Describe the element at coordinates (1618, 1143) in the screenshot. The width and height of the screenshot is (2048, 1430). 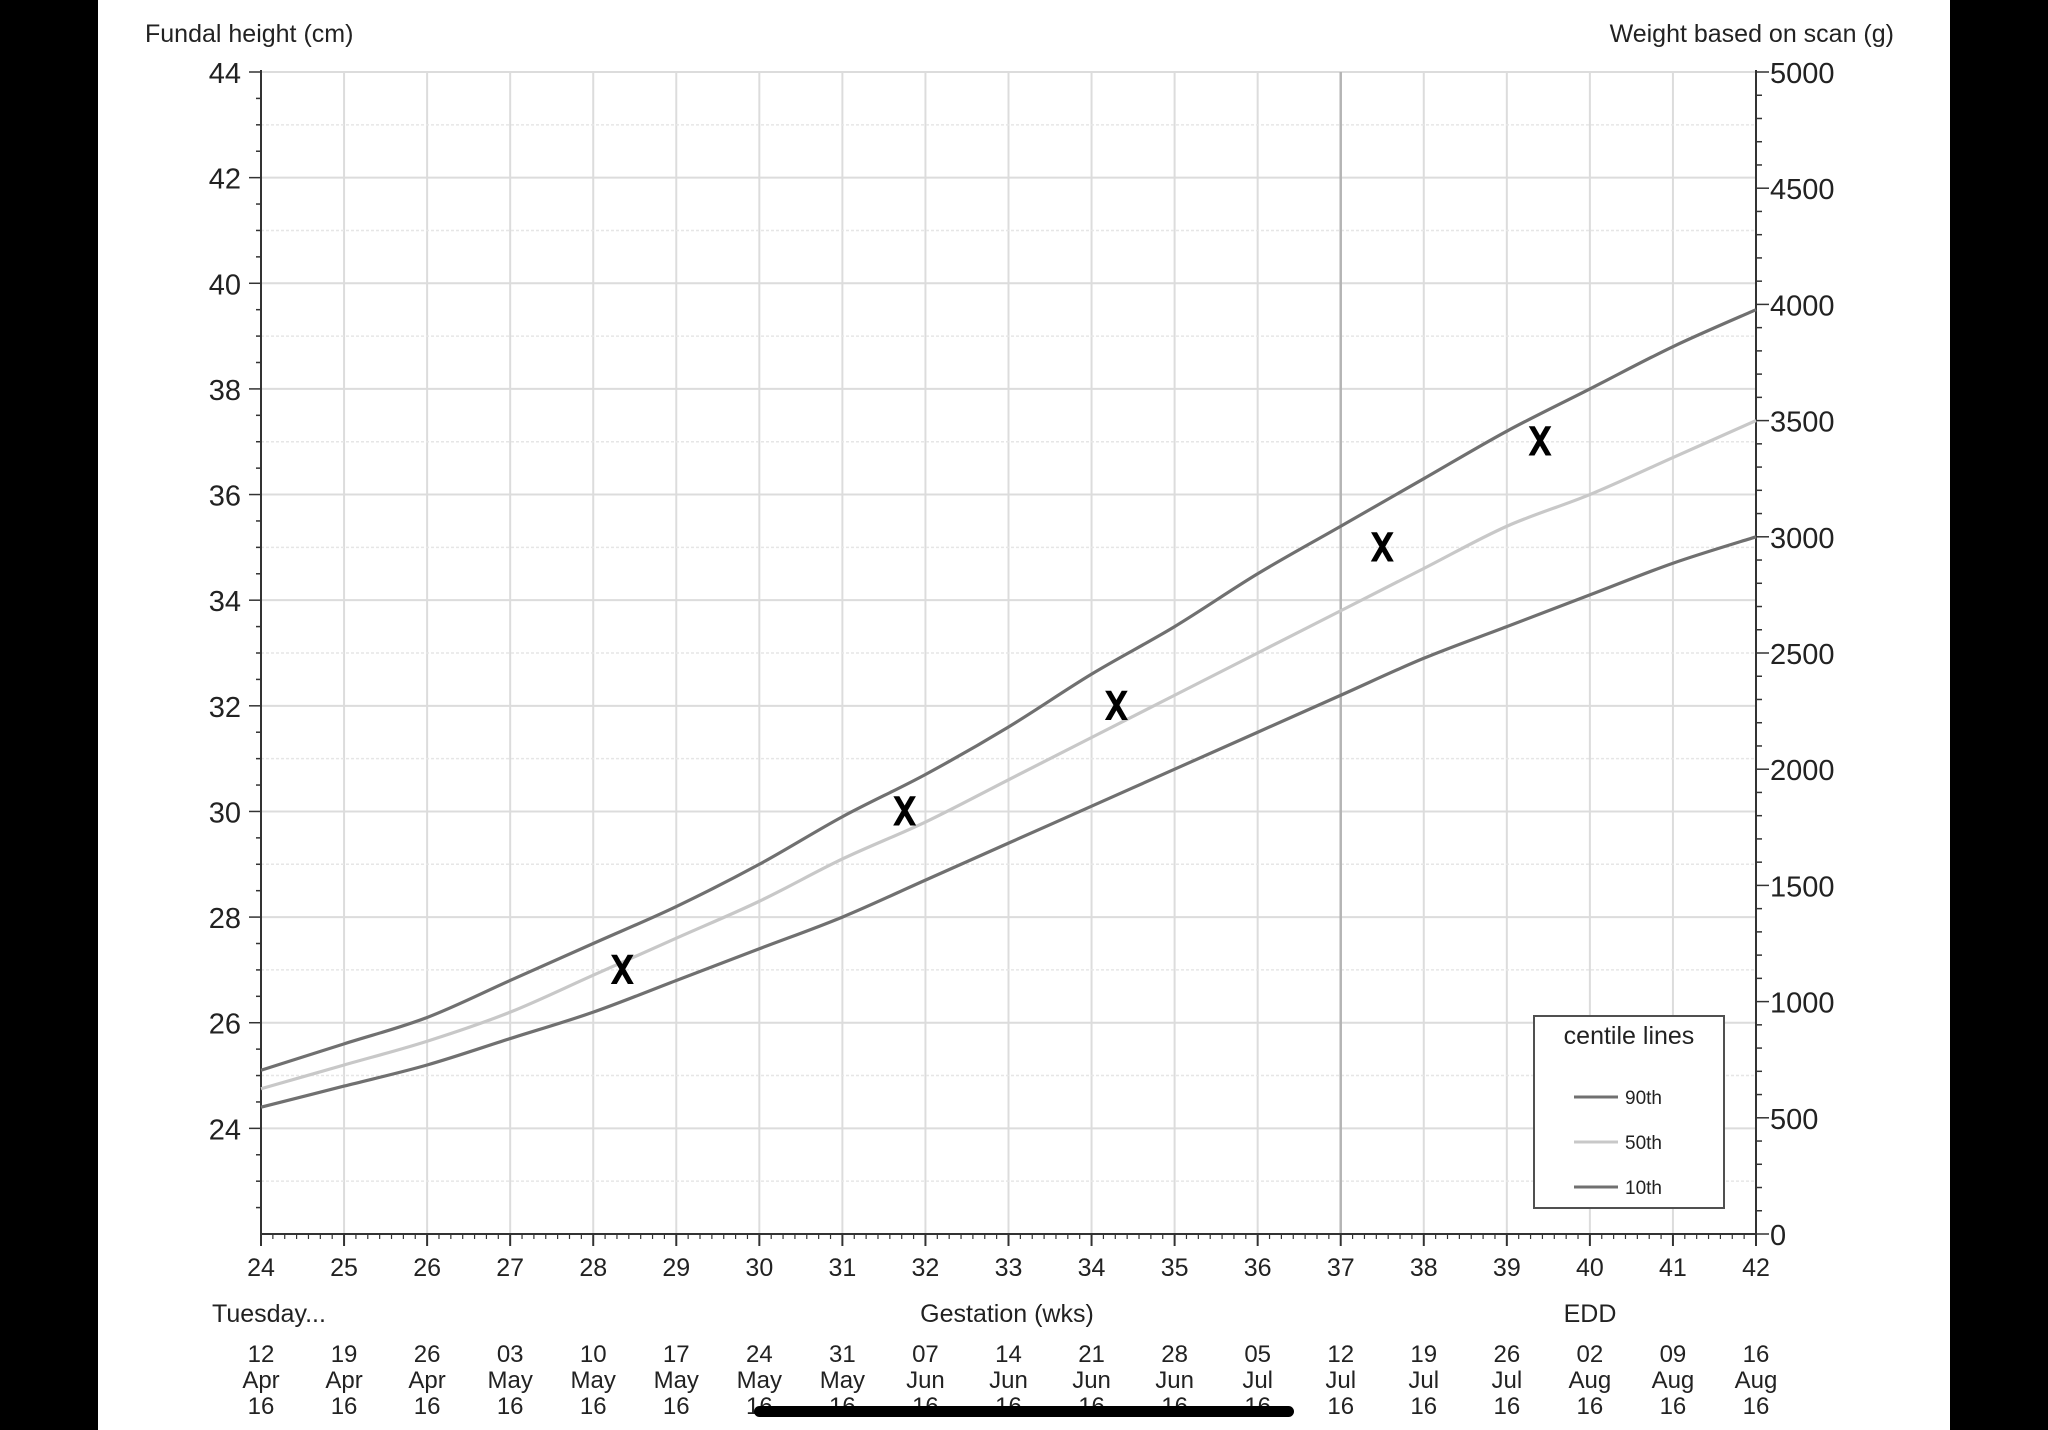
I see `legend-entries: 90th 50th 10th` at that location.